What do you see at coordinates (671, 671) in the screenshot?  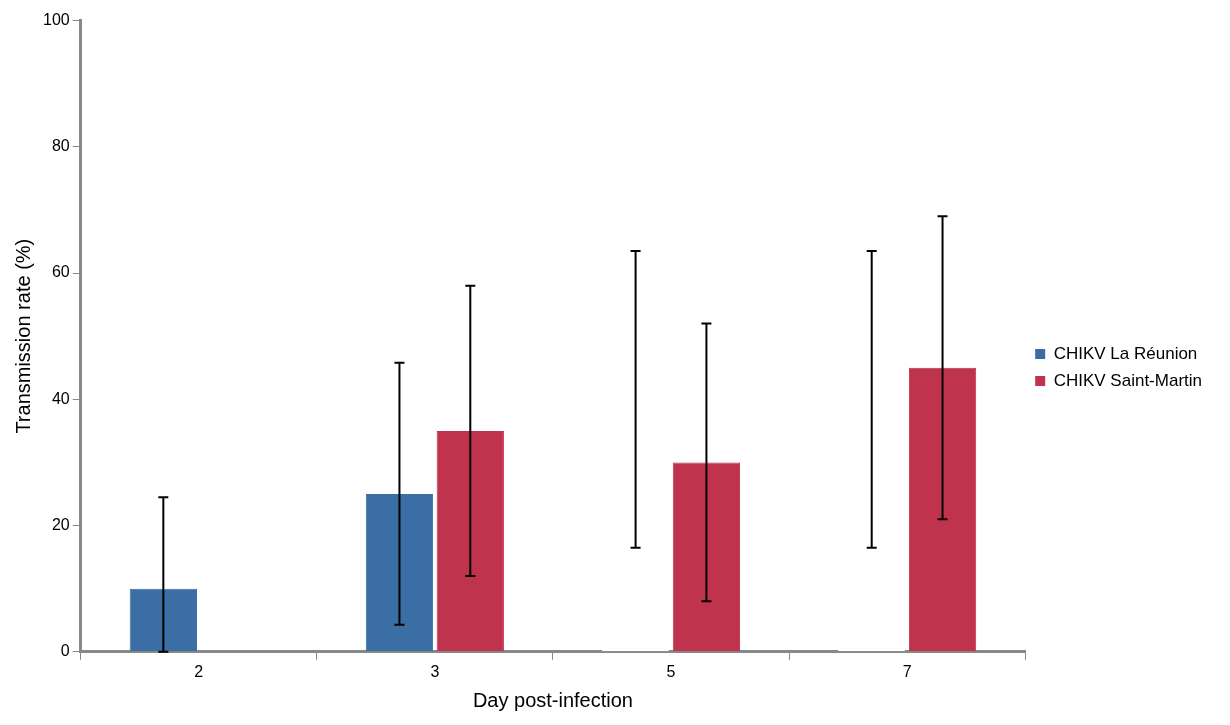 I see `x-tick-label: 5` at bounding box center [671, 671].